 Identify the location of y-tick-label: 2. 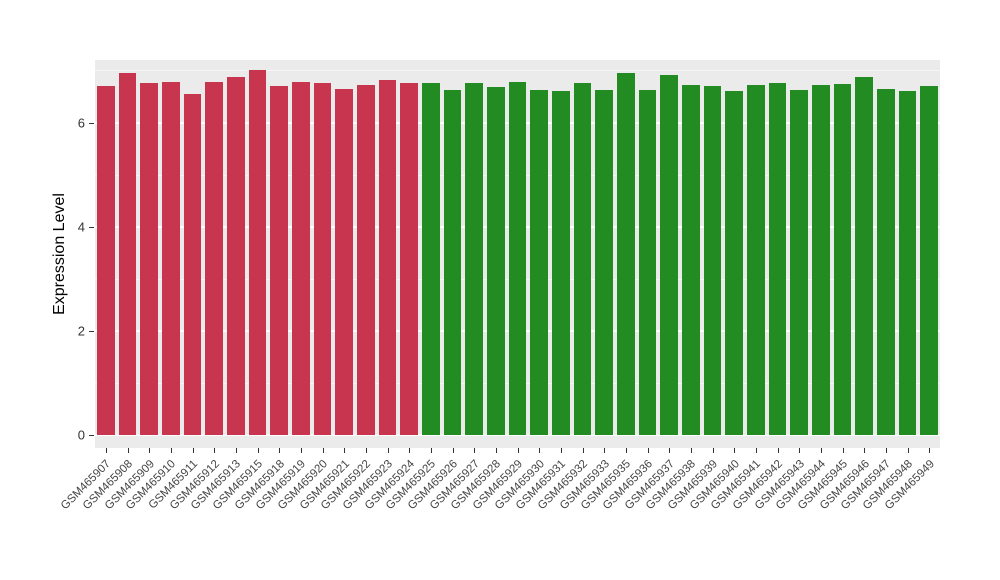
(81, 331).